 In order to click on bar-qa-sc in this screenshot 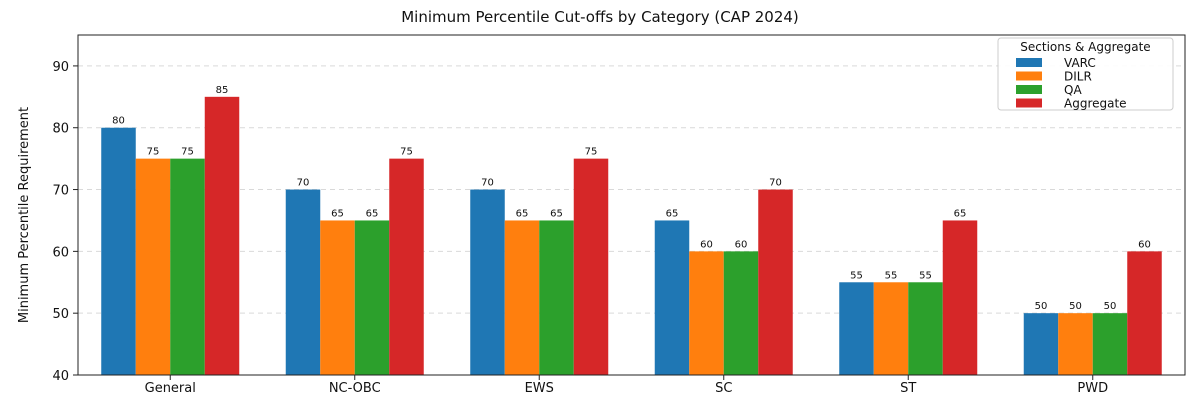, I will do `click(741, 313)`.